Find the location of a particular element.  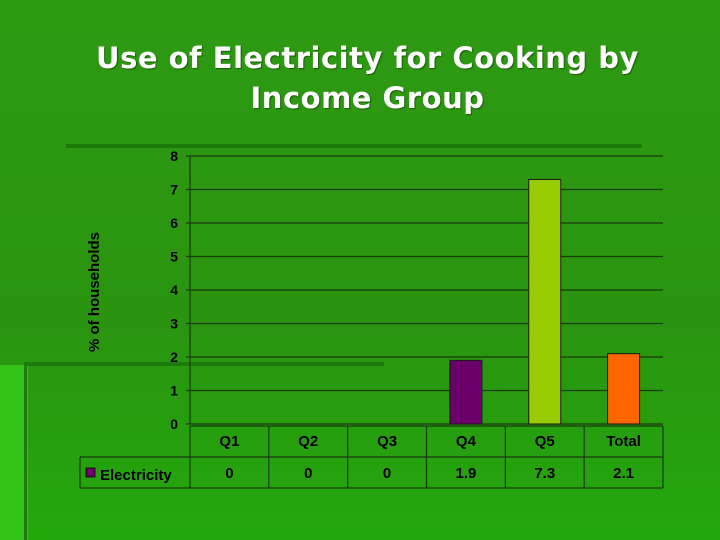

y-tick-label: 1 is located at coordinates (174, 391).